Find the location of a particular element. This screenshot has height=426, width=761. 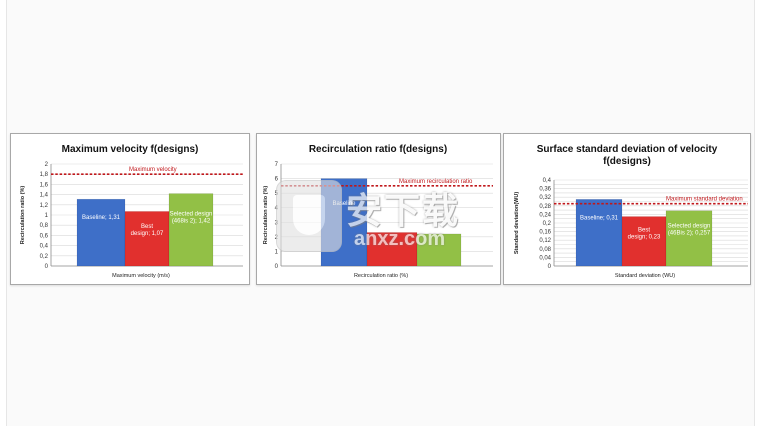

bar-data-label: (468is 2); 1,42 is located at coordinates (191, 221).